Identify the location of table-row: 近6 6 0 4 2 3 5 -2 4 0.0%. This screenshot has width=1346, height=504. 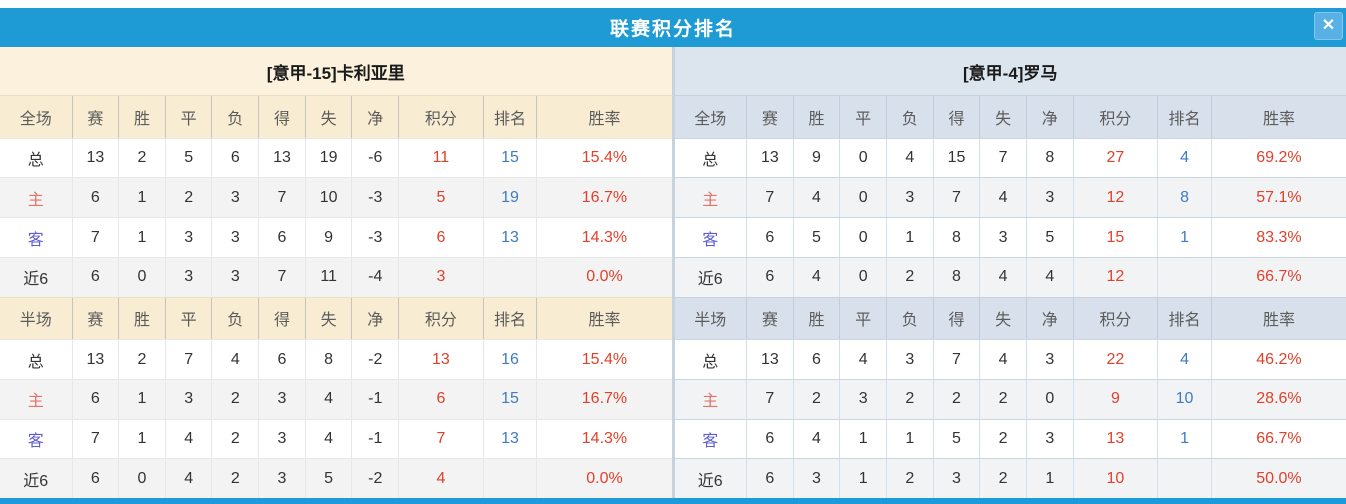
(336, 478).